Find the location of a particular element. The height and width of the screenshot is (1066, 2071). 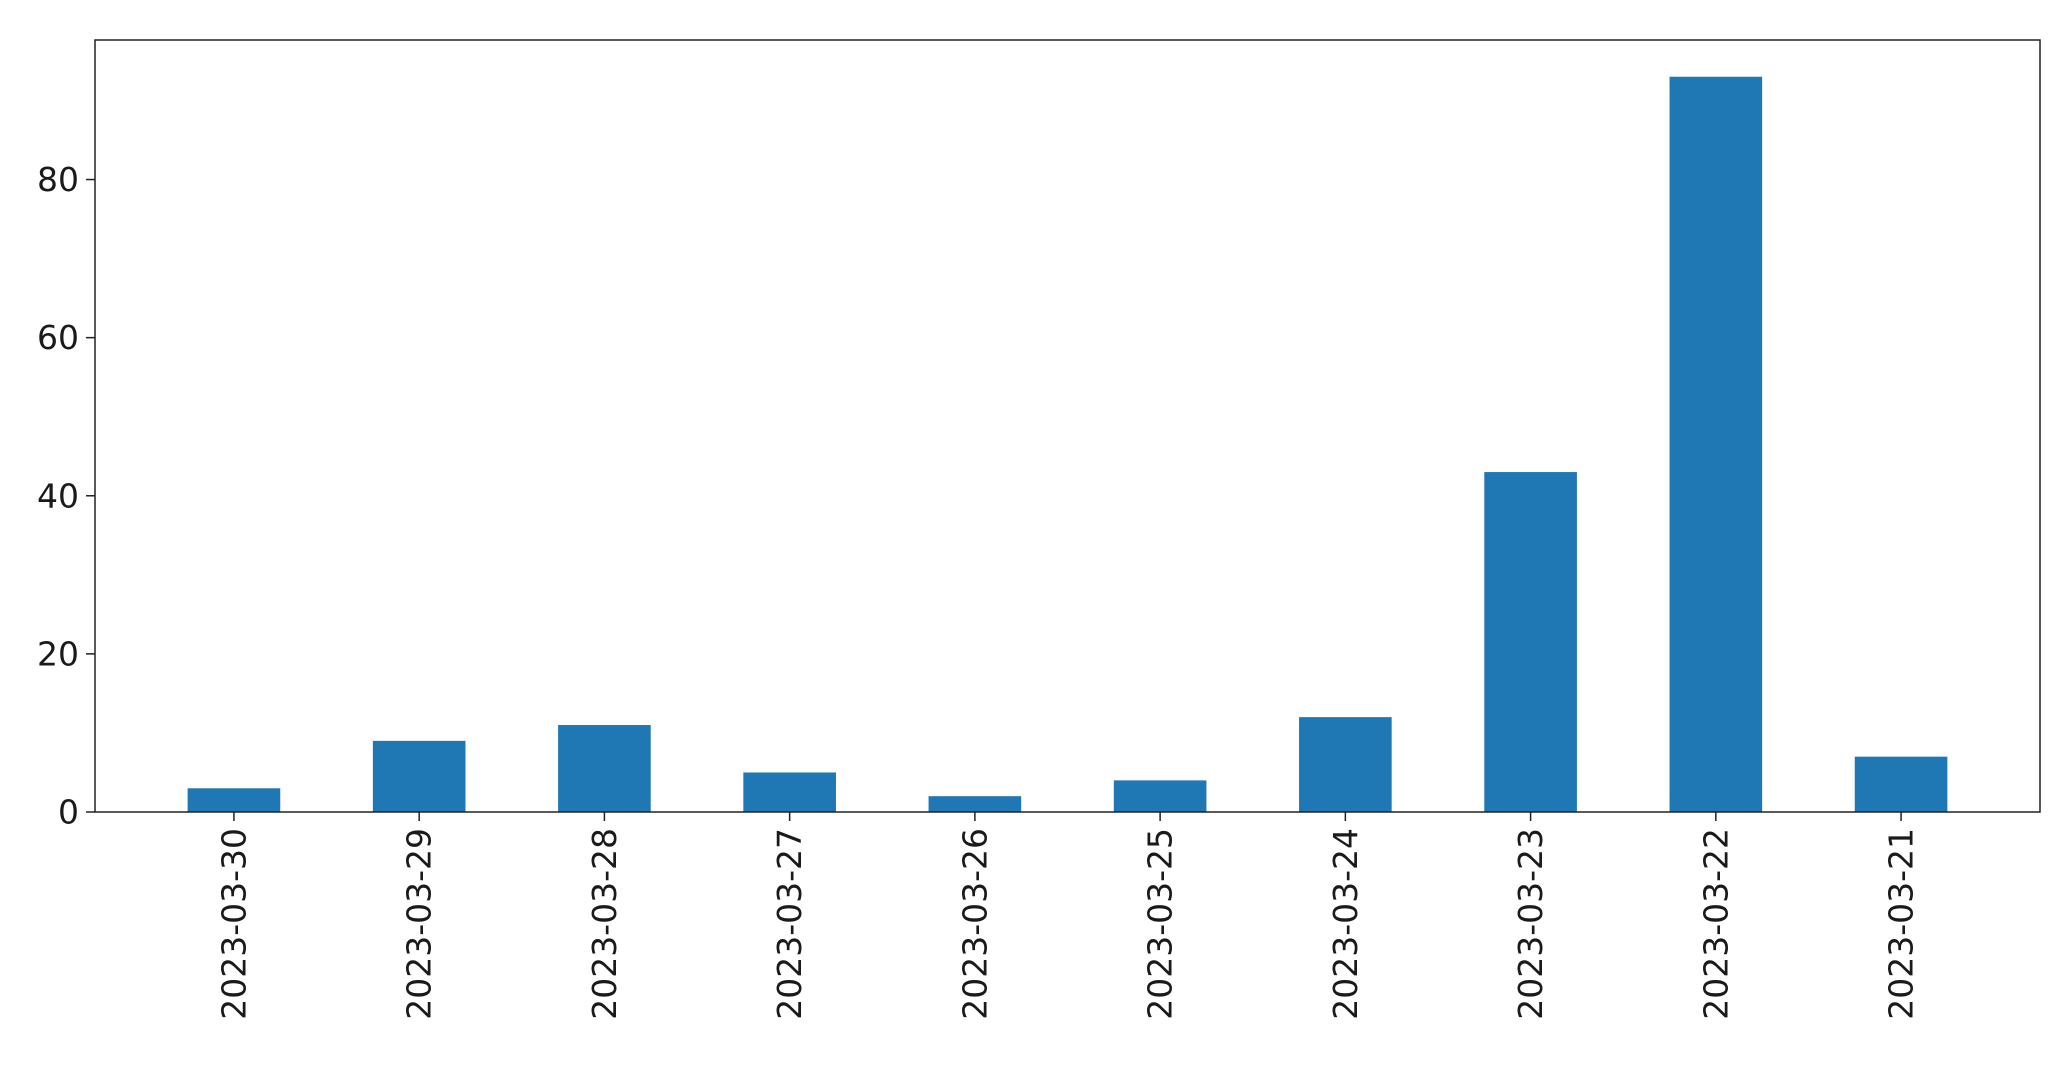

x-tick-label: 2023-03-29 is located at coordinates (419, 924).